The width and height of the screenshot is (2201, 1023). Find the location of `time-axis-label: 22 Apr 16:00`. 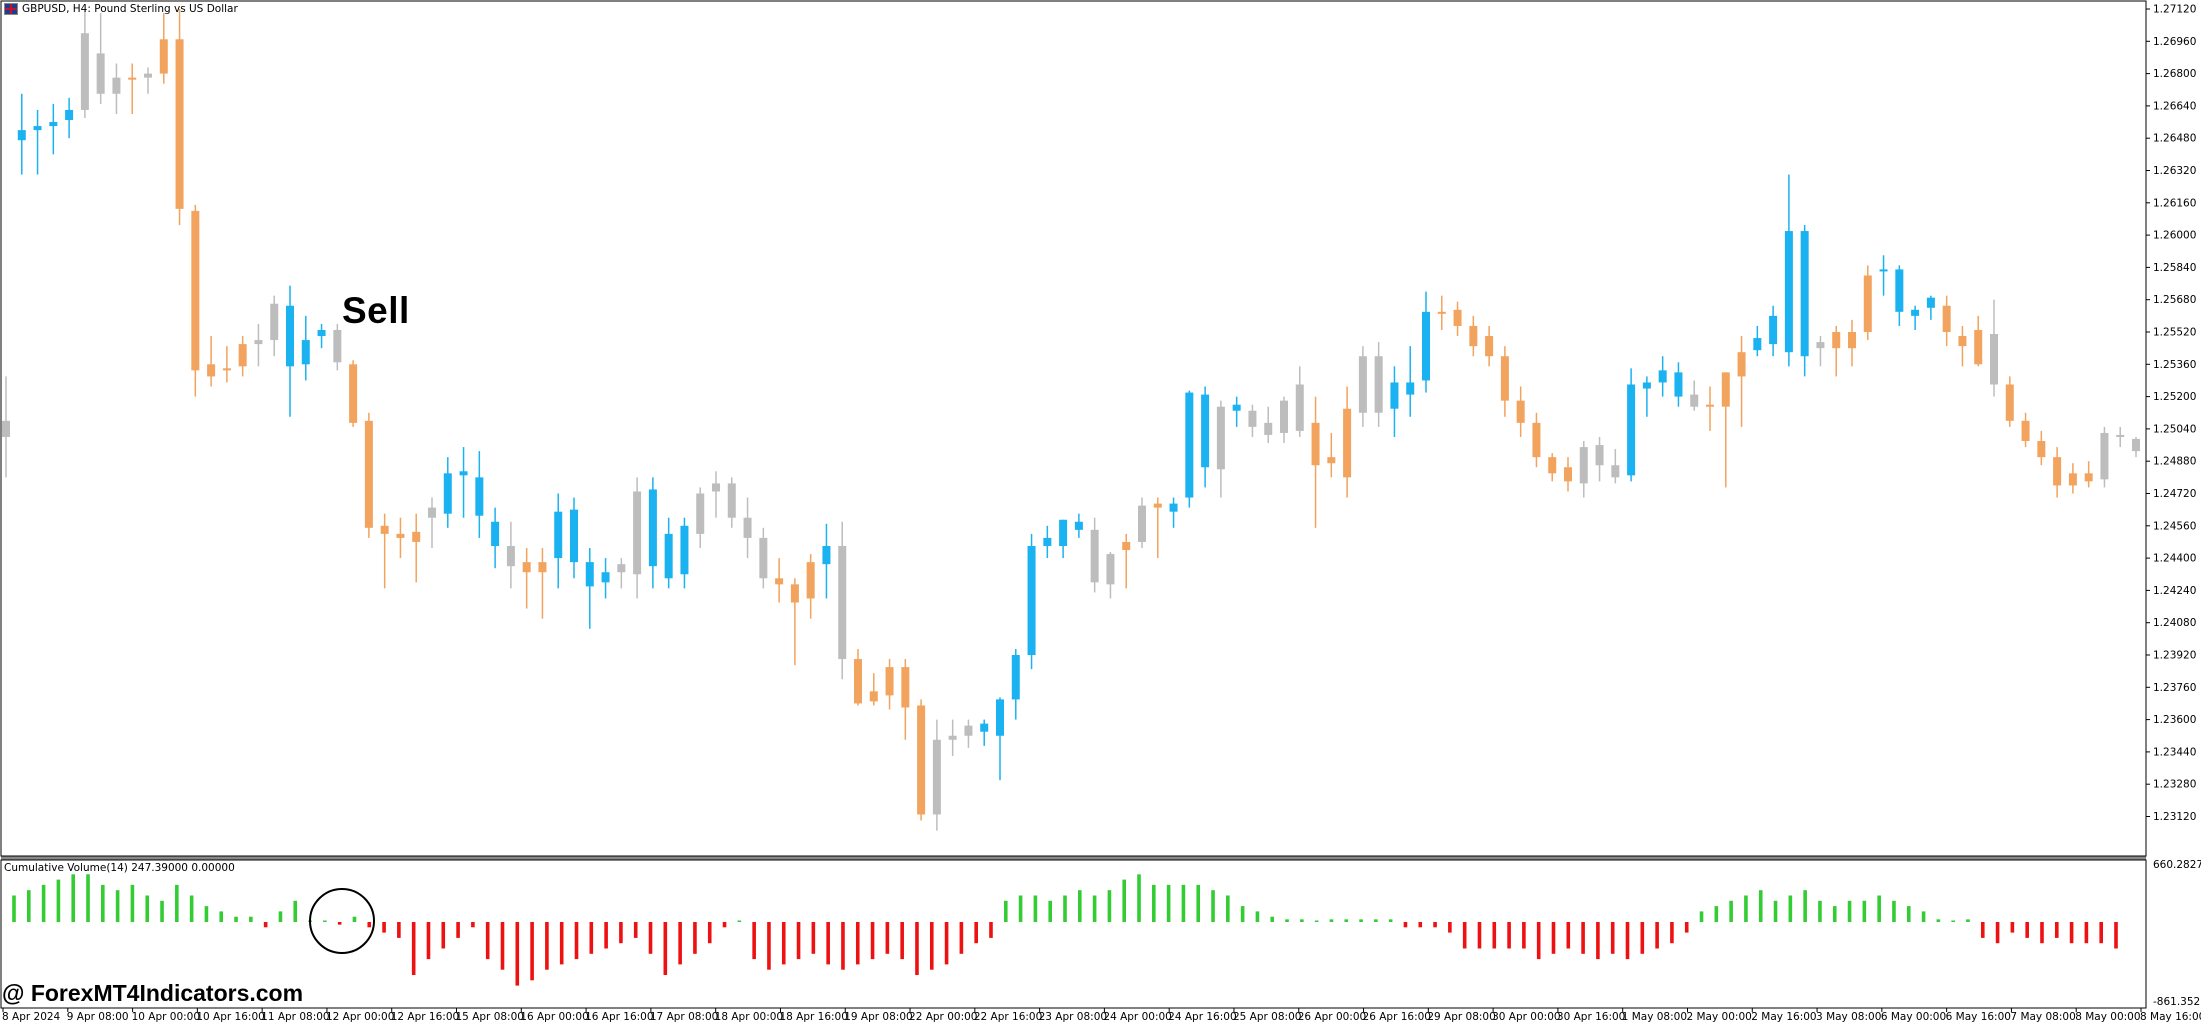

time-axis-label: 22 Apr 16:00 is located at coordinates (1008, 1017).